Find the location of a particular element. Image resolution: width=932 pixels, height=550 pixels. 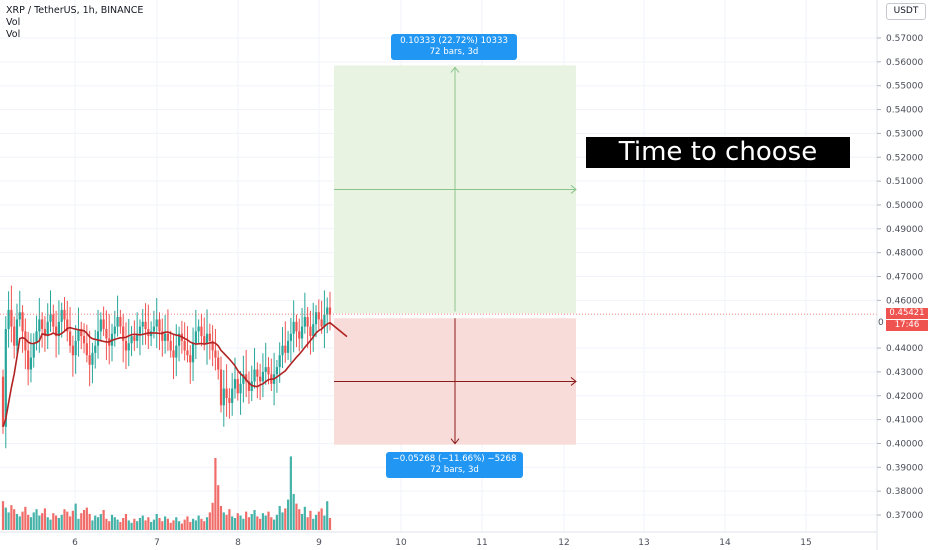

short-position-bars: 72 bars, 3d is located at coordinates (454, 470).